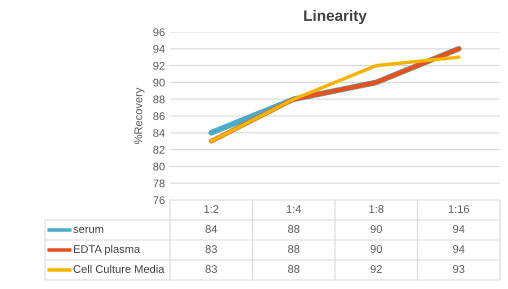 This screenshot has width=508, height=289. Describe the element at coordinates (159, 183) in the screenshot. I see `y-tick-label: 78` at that location.